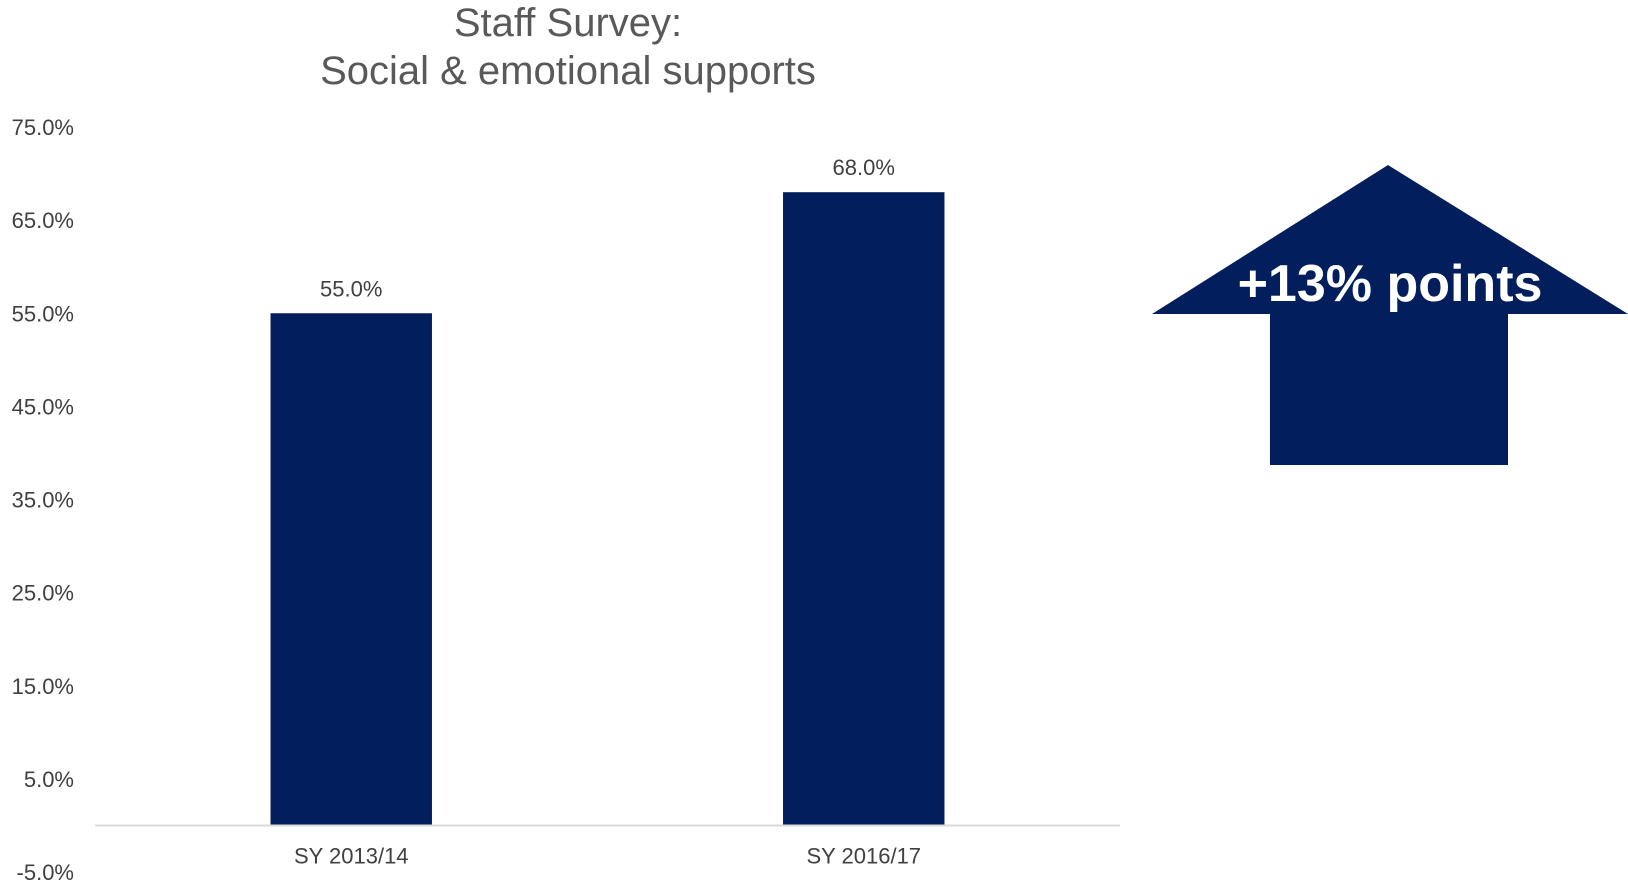  Describe the element at coordinates (351, 288) in the screenshot. I see `data-label: 55.0%` at that location.